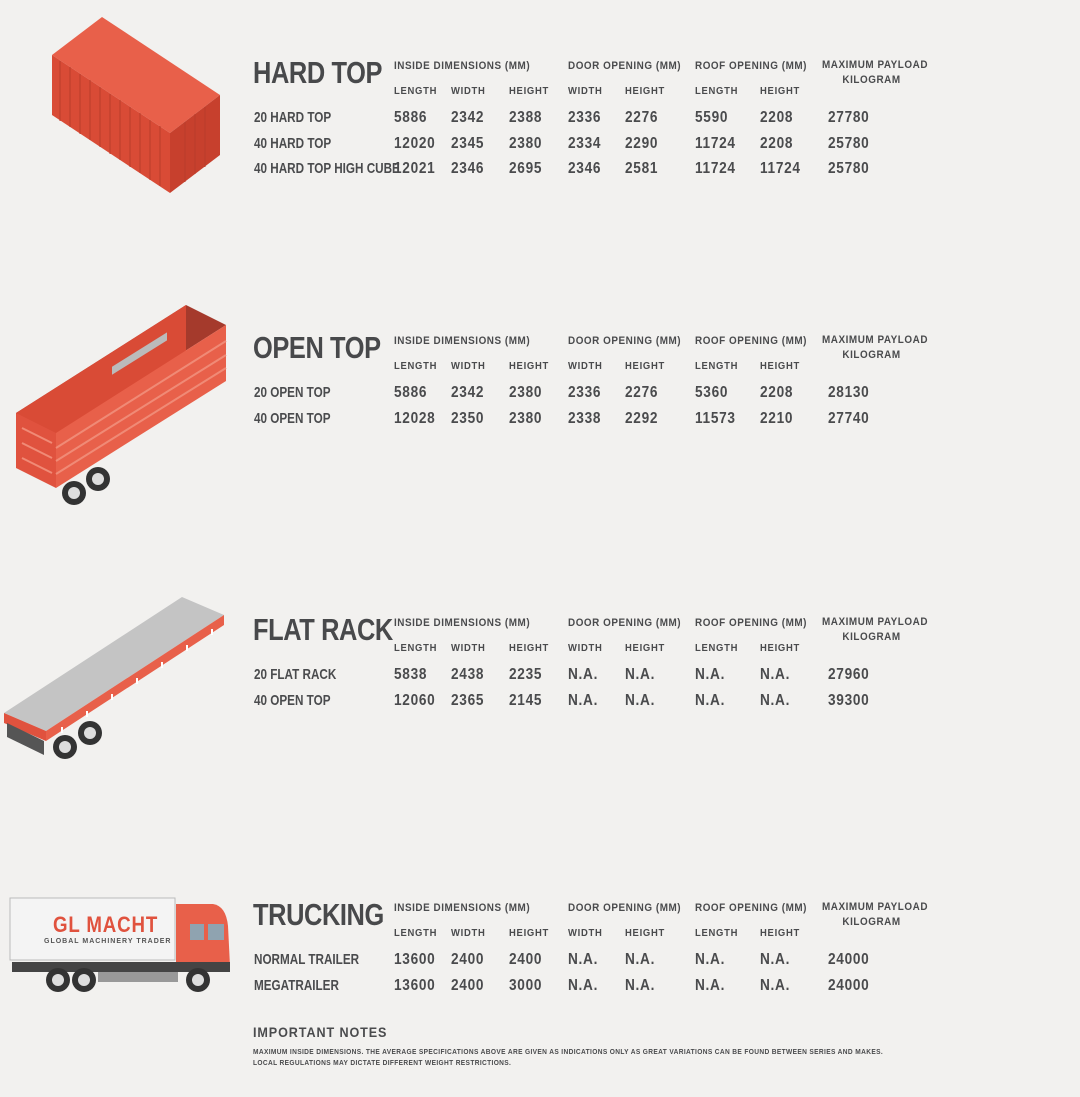  What do you see at coordinates (625, 66) in the screenshot?
I see `header-door-opening: DOOR OPENING (MM)` at bounding box center [625, 66].